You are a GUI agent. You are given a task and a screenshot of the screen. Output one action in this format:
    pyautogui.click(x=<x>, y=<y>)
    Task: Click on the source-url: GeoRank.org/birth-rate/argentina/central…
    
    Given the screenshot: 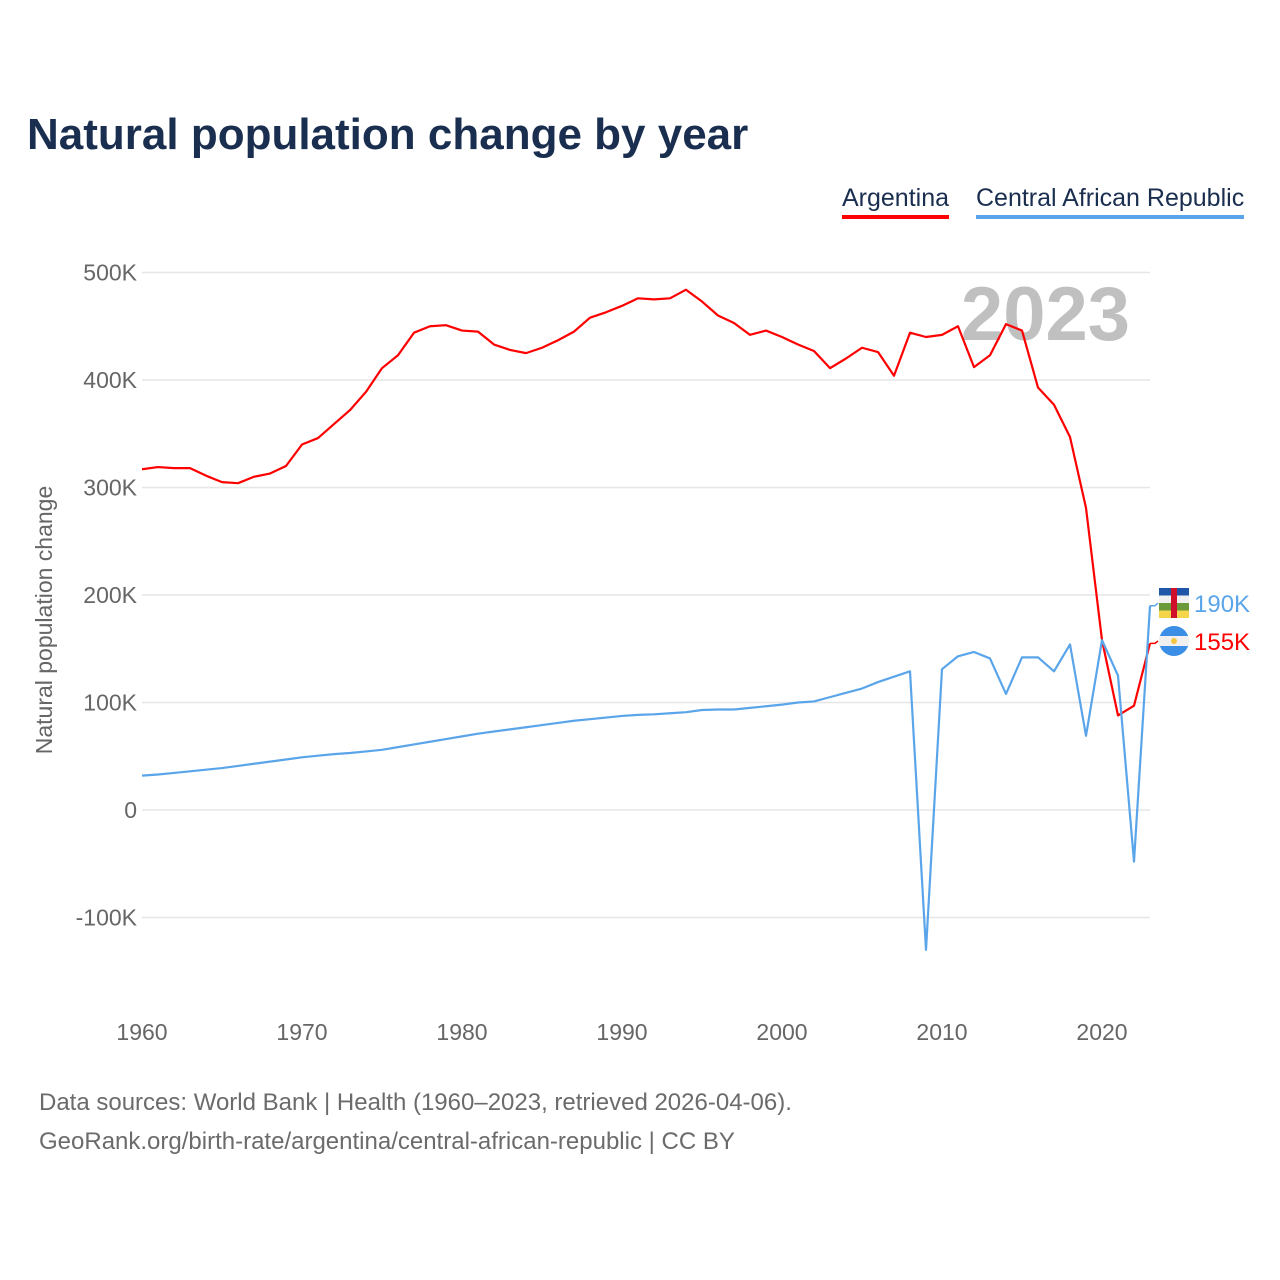 What is the action you would take?
    pyautogui.click(x=387, y=1141)
    